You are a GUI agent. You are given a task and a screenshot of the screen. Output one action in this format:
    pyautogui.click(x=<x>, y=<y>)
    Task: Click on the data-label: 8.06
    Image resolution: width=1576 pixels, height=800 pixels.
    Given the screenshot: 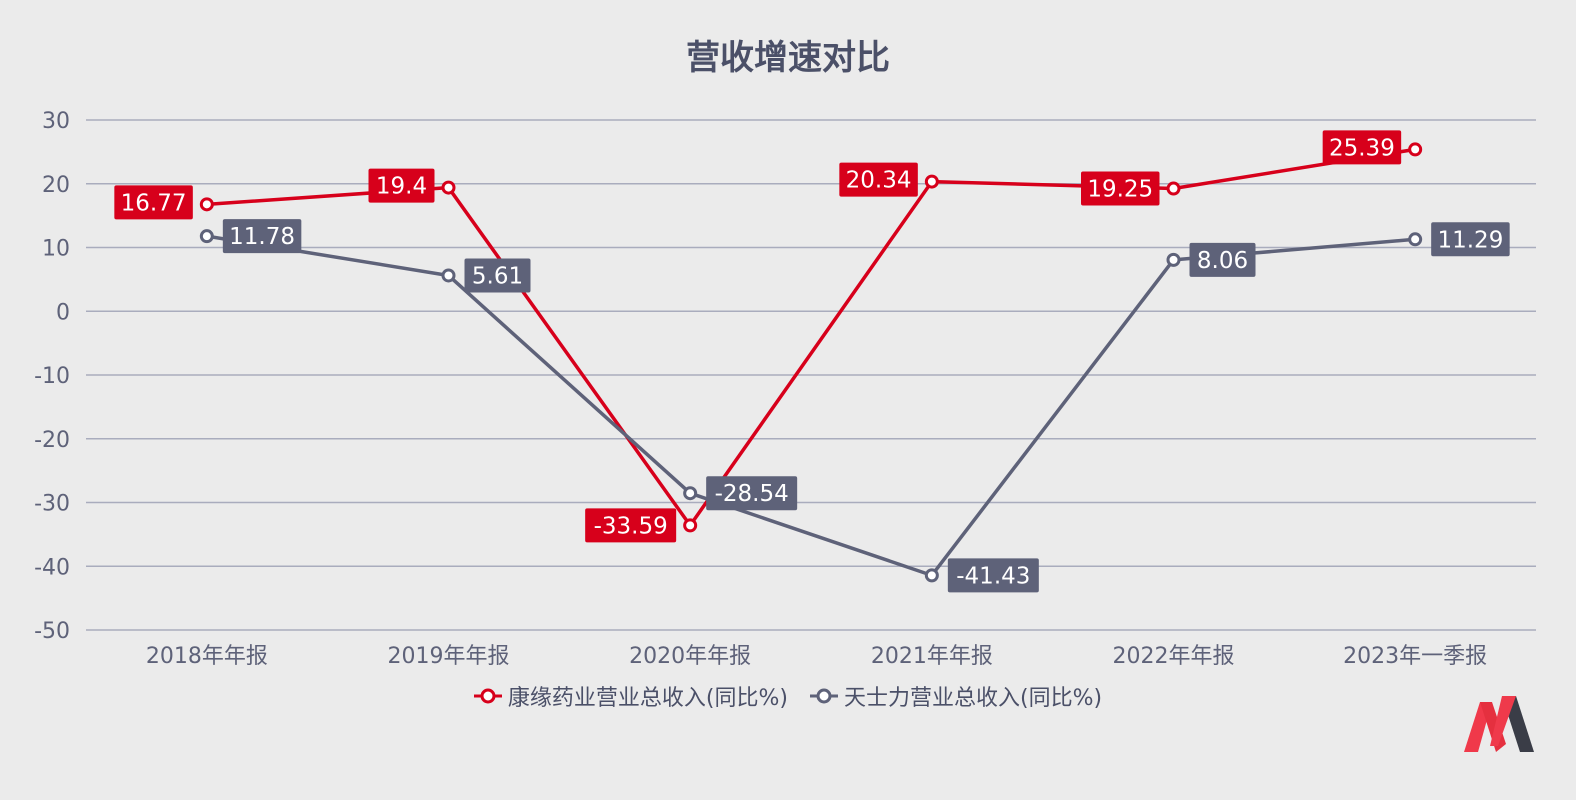 What is the action you would take?
    pyautogui.click(x=1222, y=261)
    